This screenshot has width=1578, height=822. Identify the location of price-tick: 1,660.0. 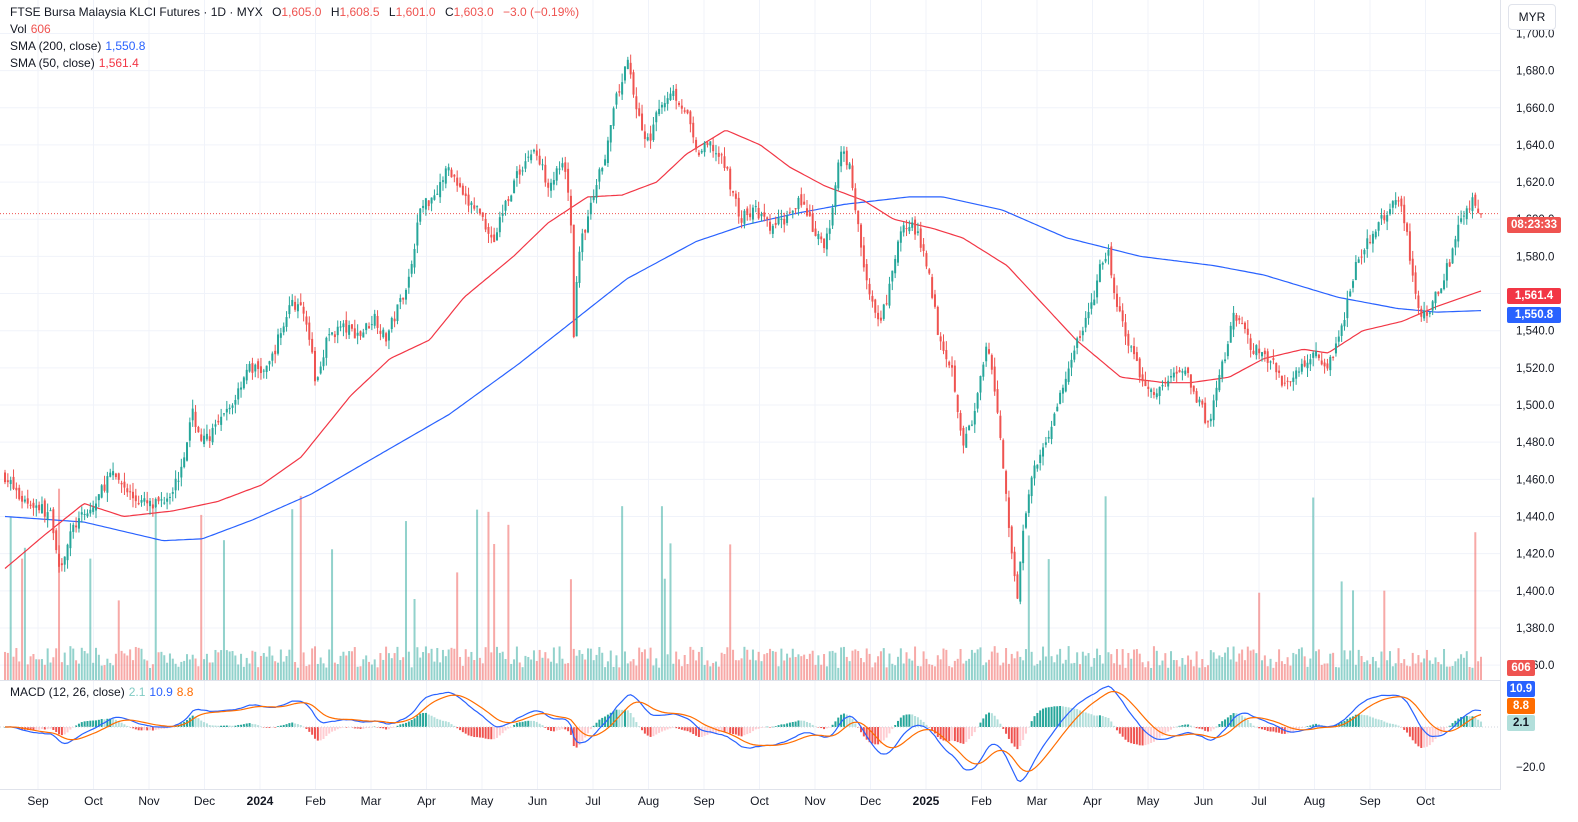
(1535, 109).